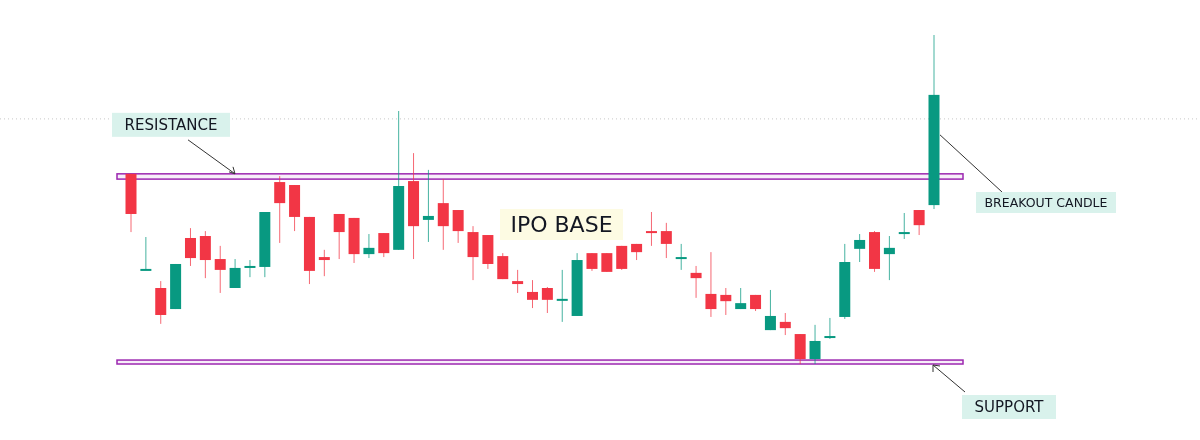 The height and width of the screenshot is (440, 1200). Describe the element at coordinates (561, 225) in the screenshot. I see `annotation: IPO BASE` at that location.